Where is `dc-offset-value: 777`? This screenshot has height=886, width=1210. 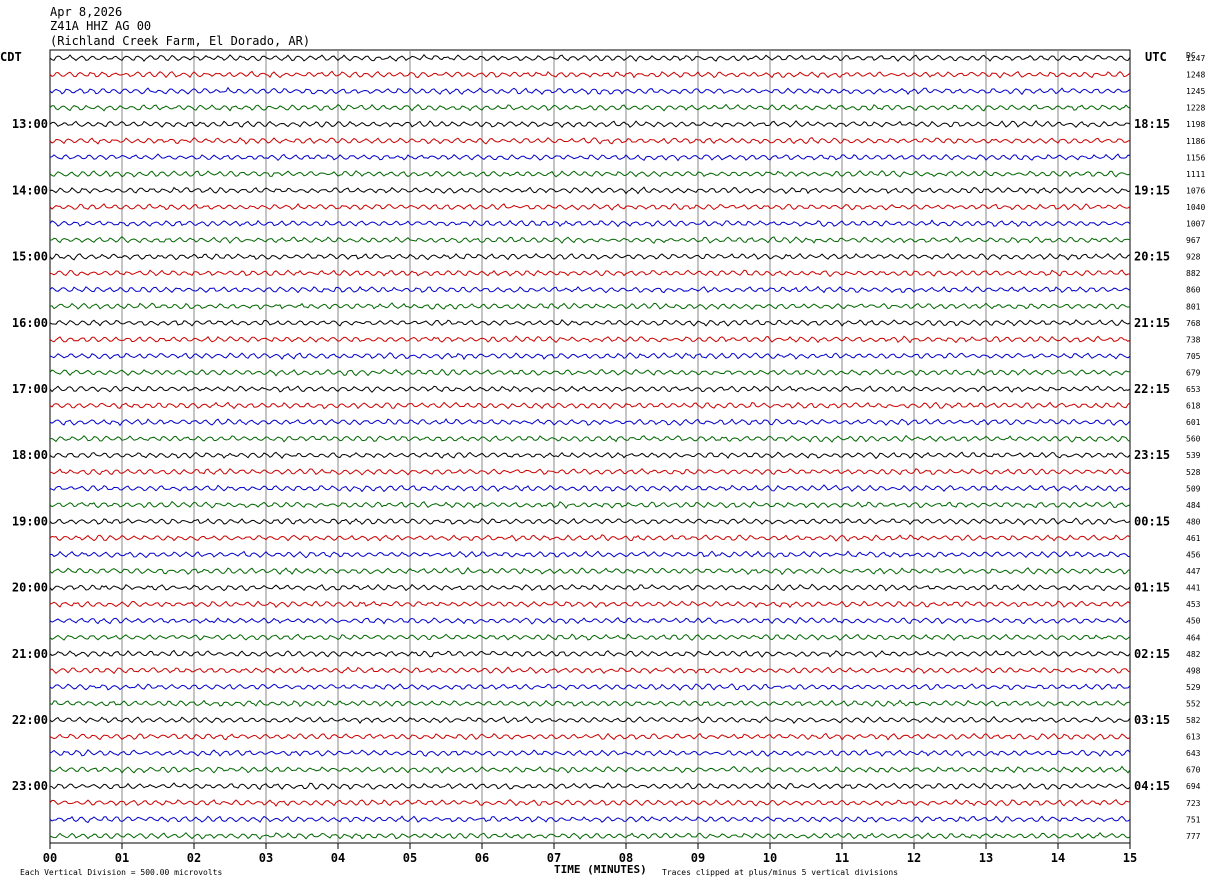
dc-offset-value: 777 is located at coordinates (1193, 836).